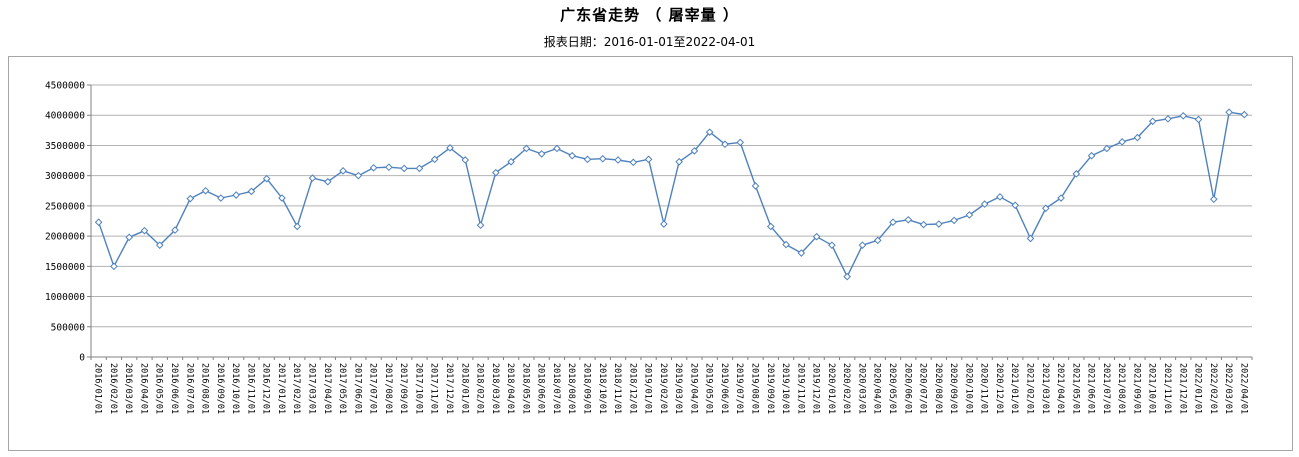 This screenshot has height=457, width=1299. I want to click on x-tick-label: 2017/05/01, so click(342, 388).